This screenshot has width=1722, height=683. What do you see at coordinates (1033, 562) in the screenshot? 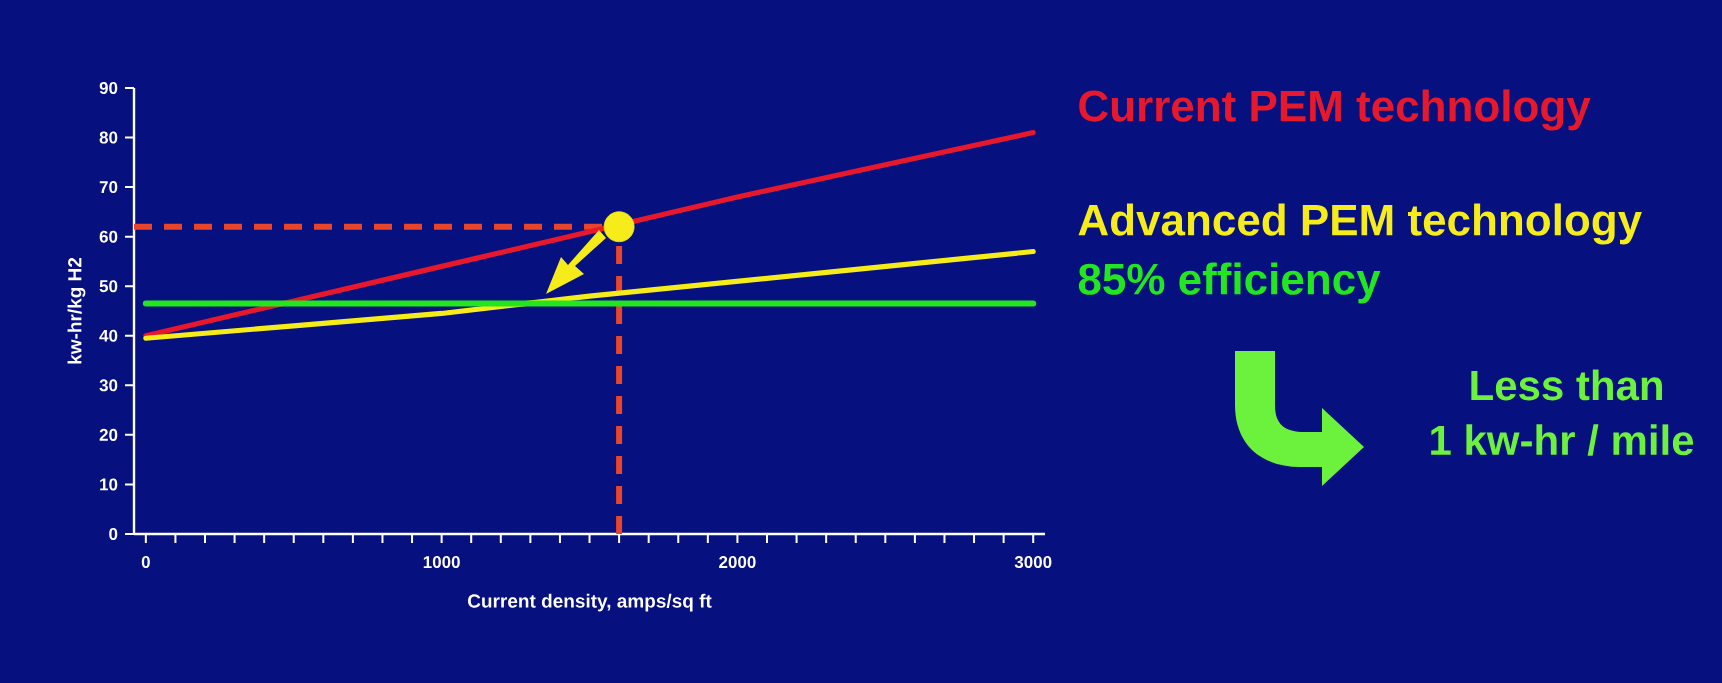
I see `x-tick-label: 3000` at bounding box center [1033, 562].